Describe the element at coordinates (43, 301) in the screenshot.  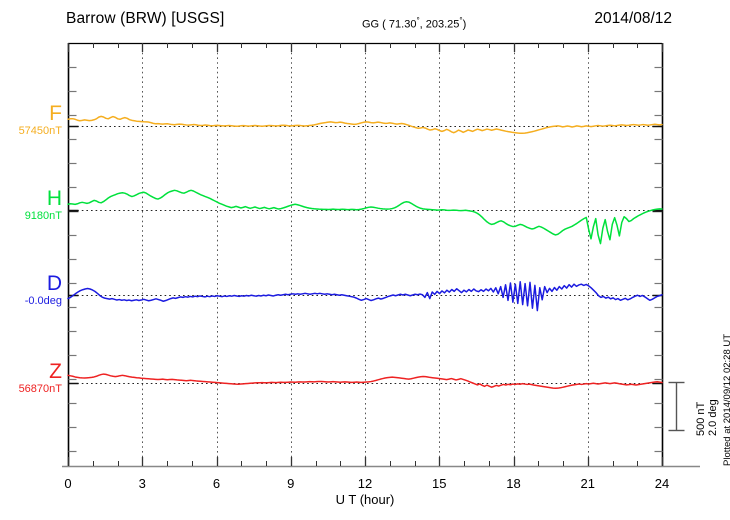
I see `component-baseline-d: -0.0deg` at that location.